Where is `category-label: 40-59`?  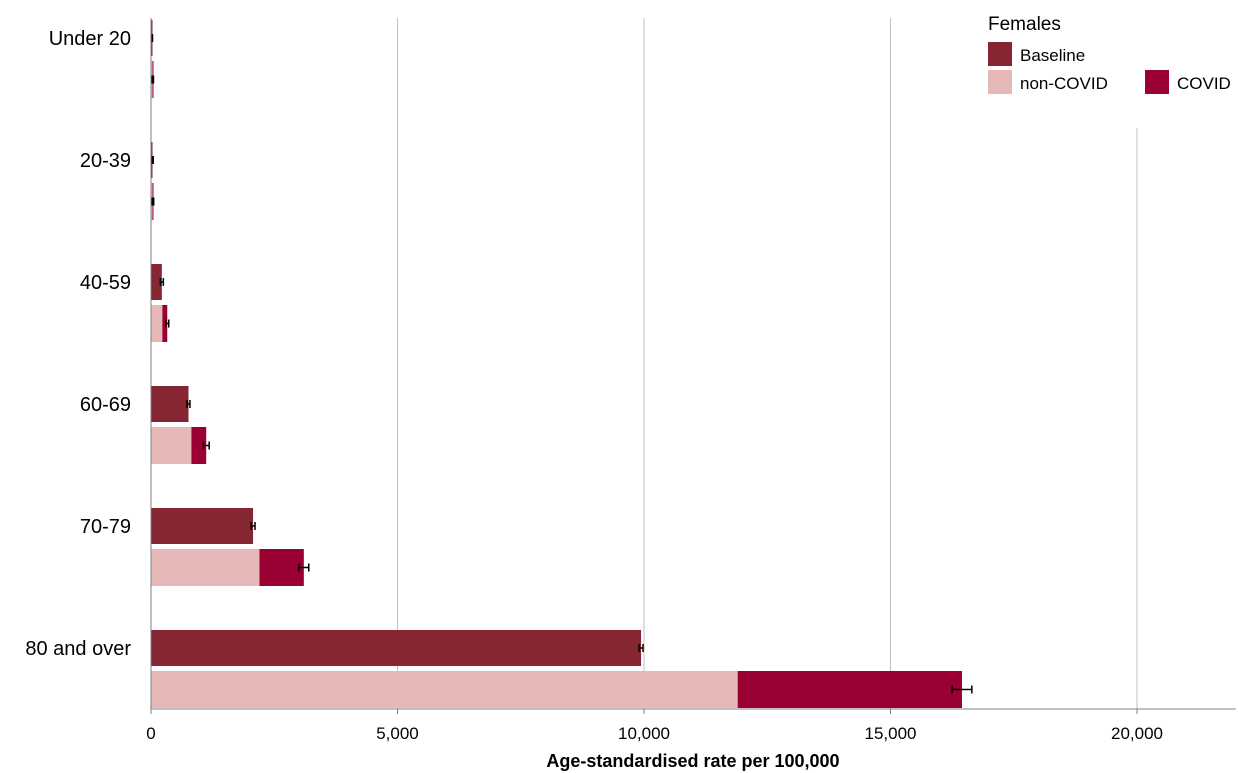 category-label: 40-59 is located at coordinates (105, 283).